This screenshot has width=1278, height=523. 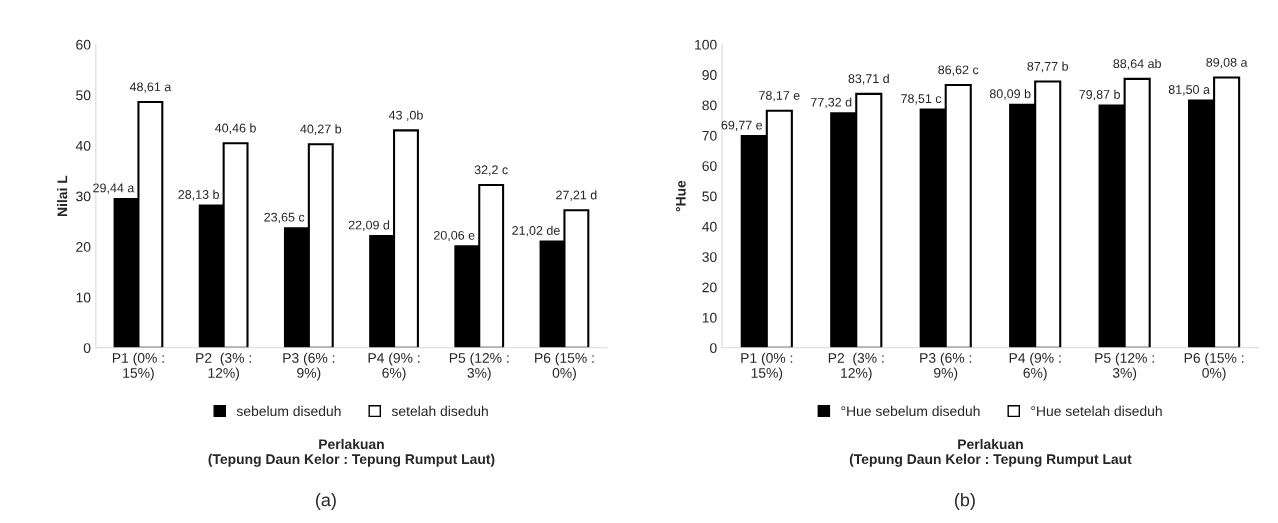 I want to click on y-tick-label: 100, so click(x=706, y=44).